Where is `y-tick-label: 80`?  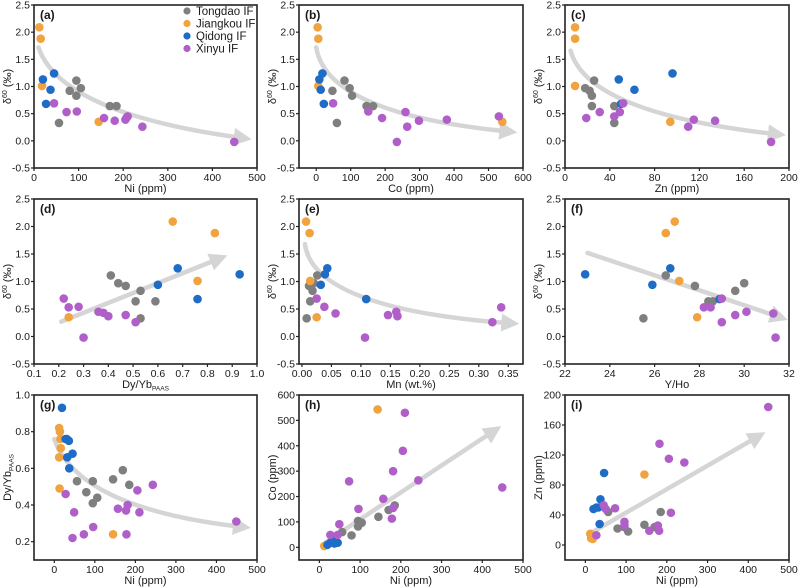
y-tick-label: 80 is located at coordinates (555, 486).